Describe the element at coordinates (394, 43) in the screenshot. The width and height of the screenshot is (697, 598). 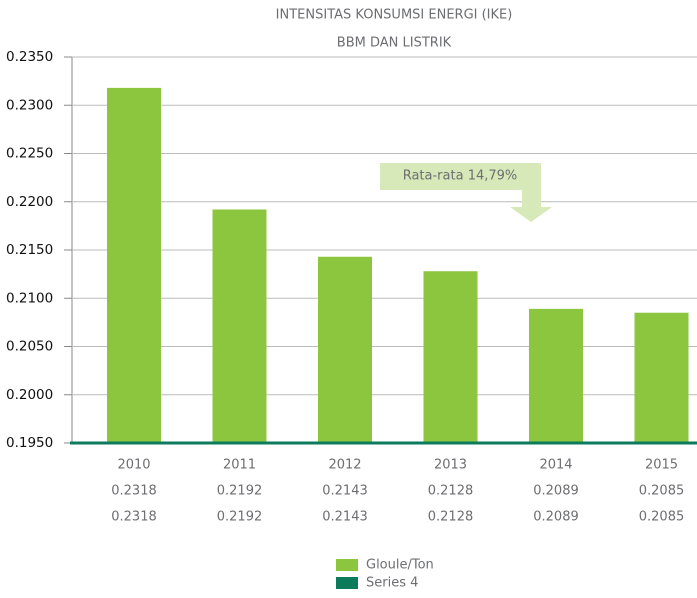
I see `chart-subtitle: BBM DAN LISTRIK` at that location.